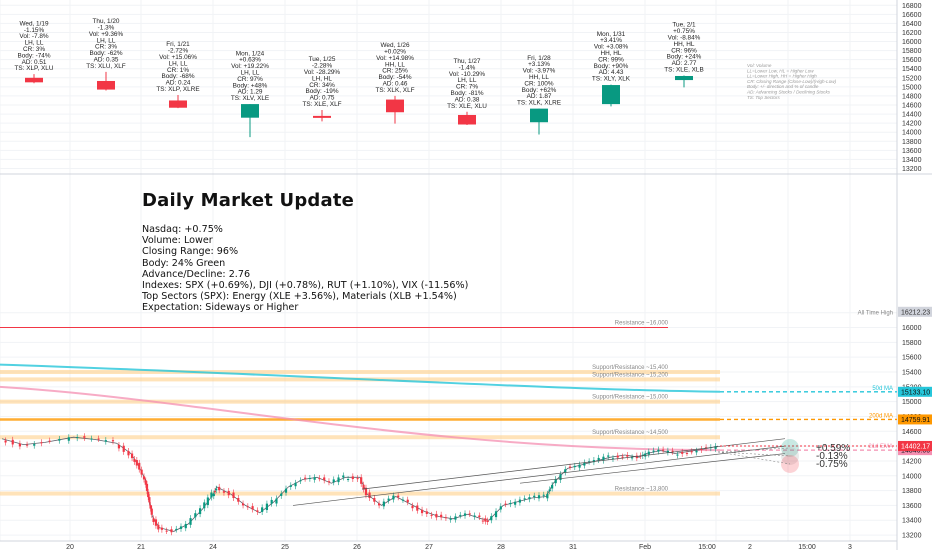 This screenshot has width=932, height=555. Describe the element at coordinates (783, 86) in the screenshot. I see `legend-line: Body: +/- direction and % of candle` at that location.